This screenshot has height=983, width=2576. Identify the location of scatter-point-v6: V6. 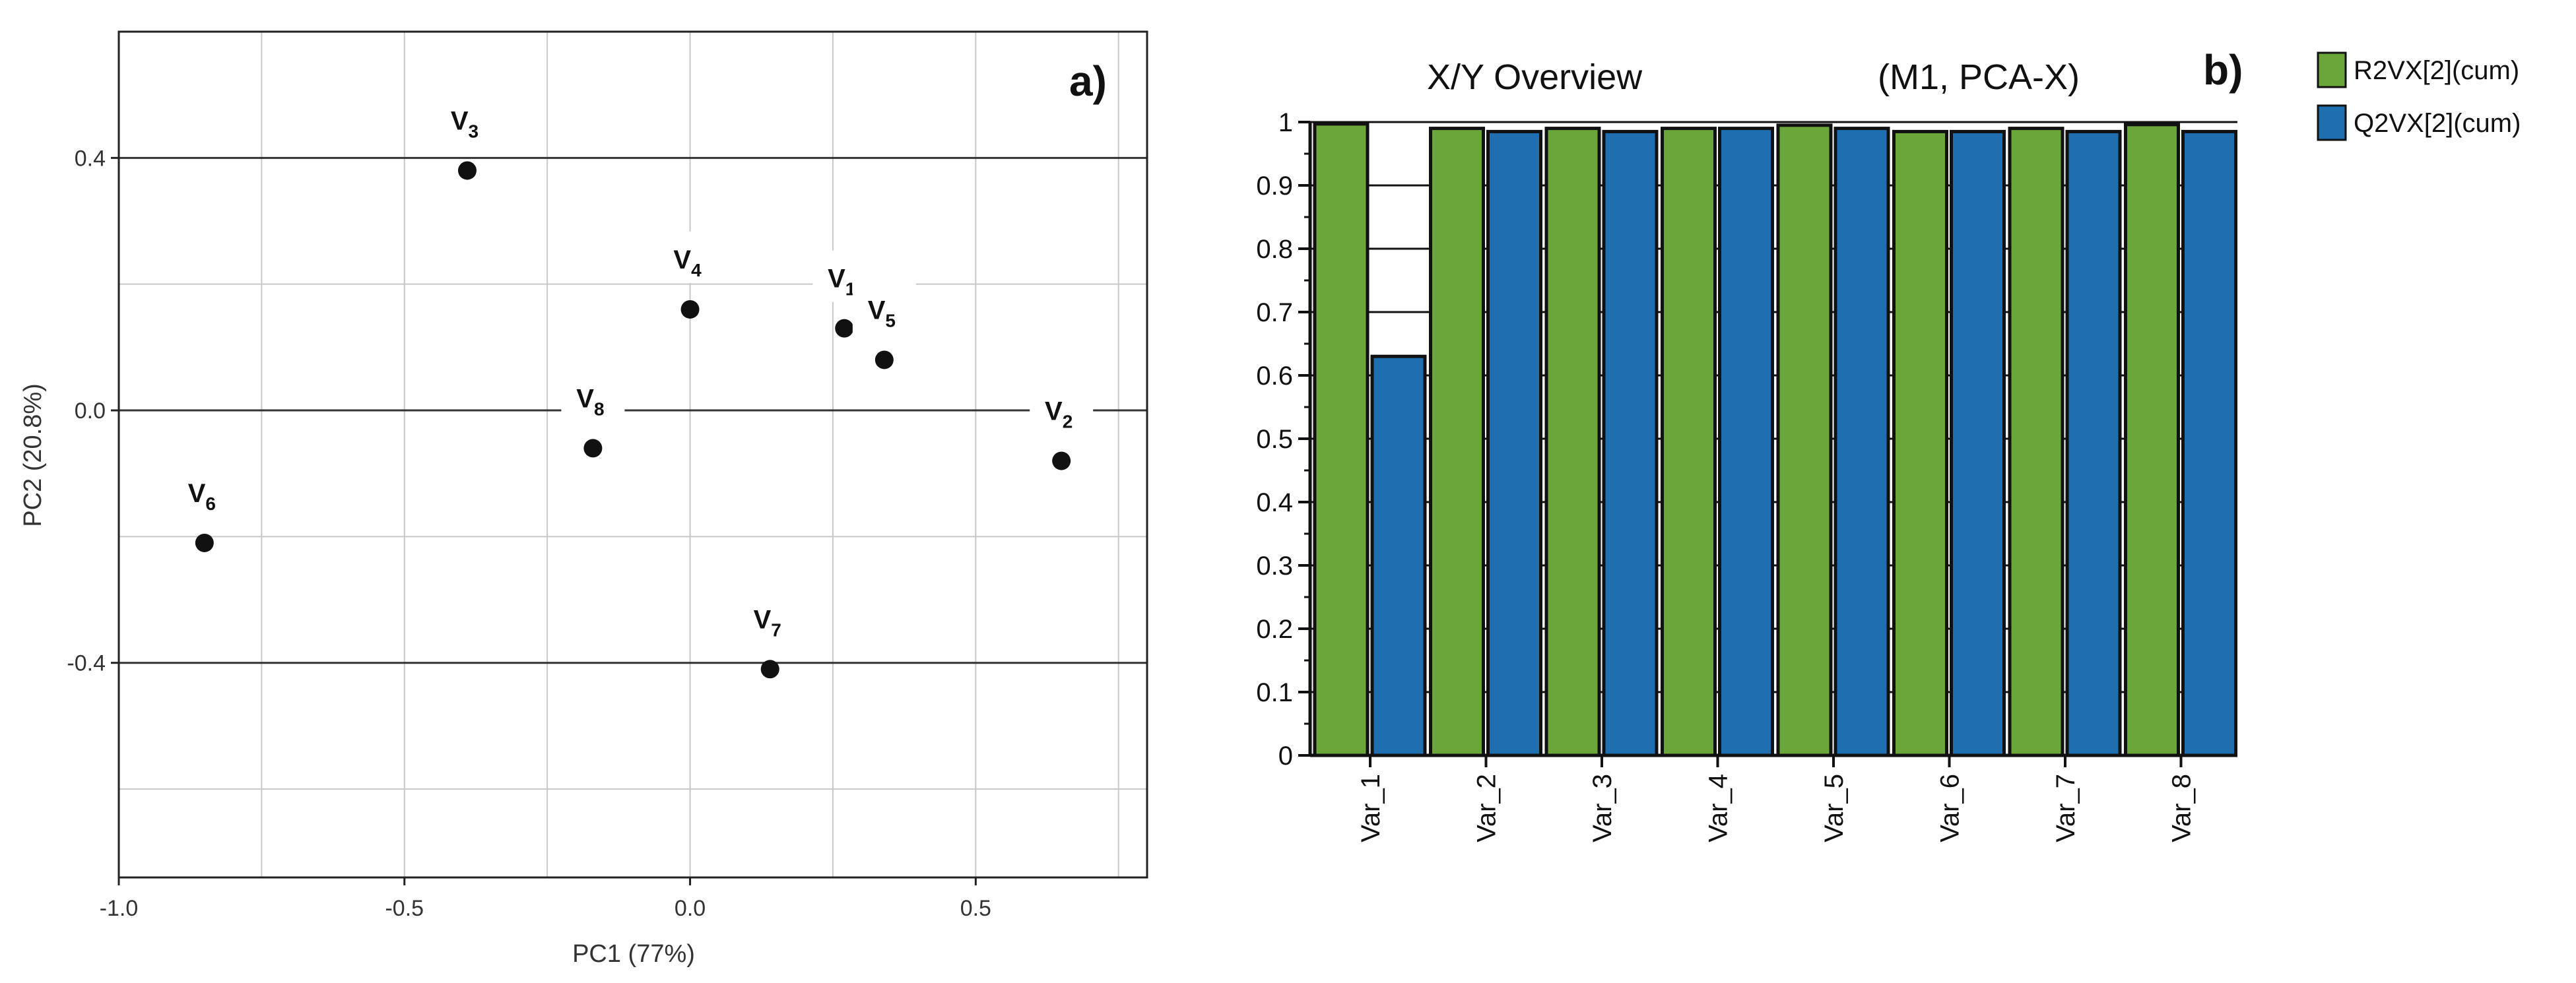
(204, 508).